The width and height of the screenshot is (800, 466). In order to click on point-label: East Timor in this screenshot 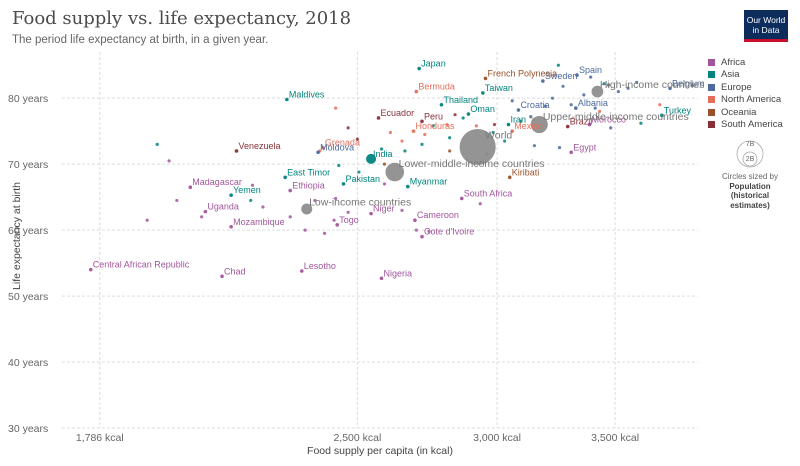, I will do `click(308, 172)`.